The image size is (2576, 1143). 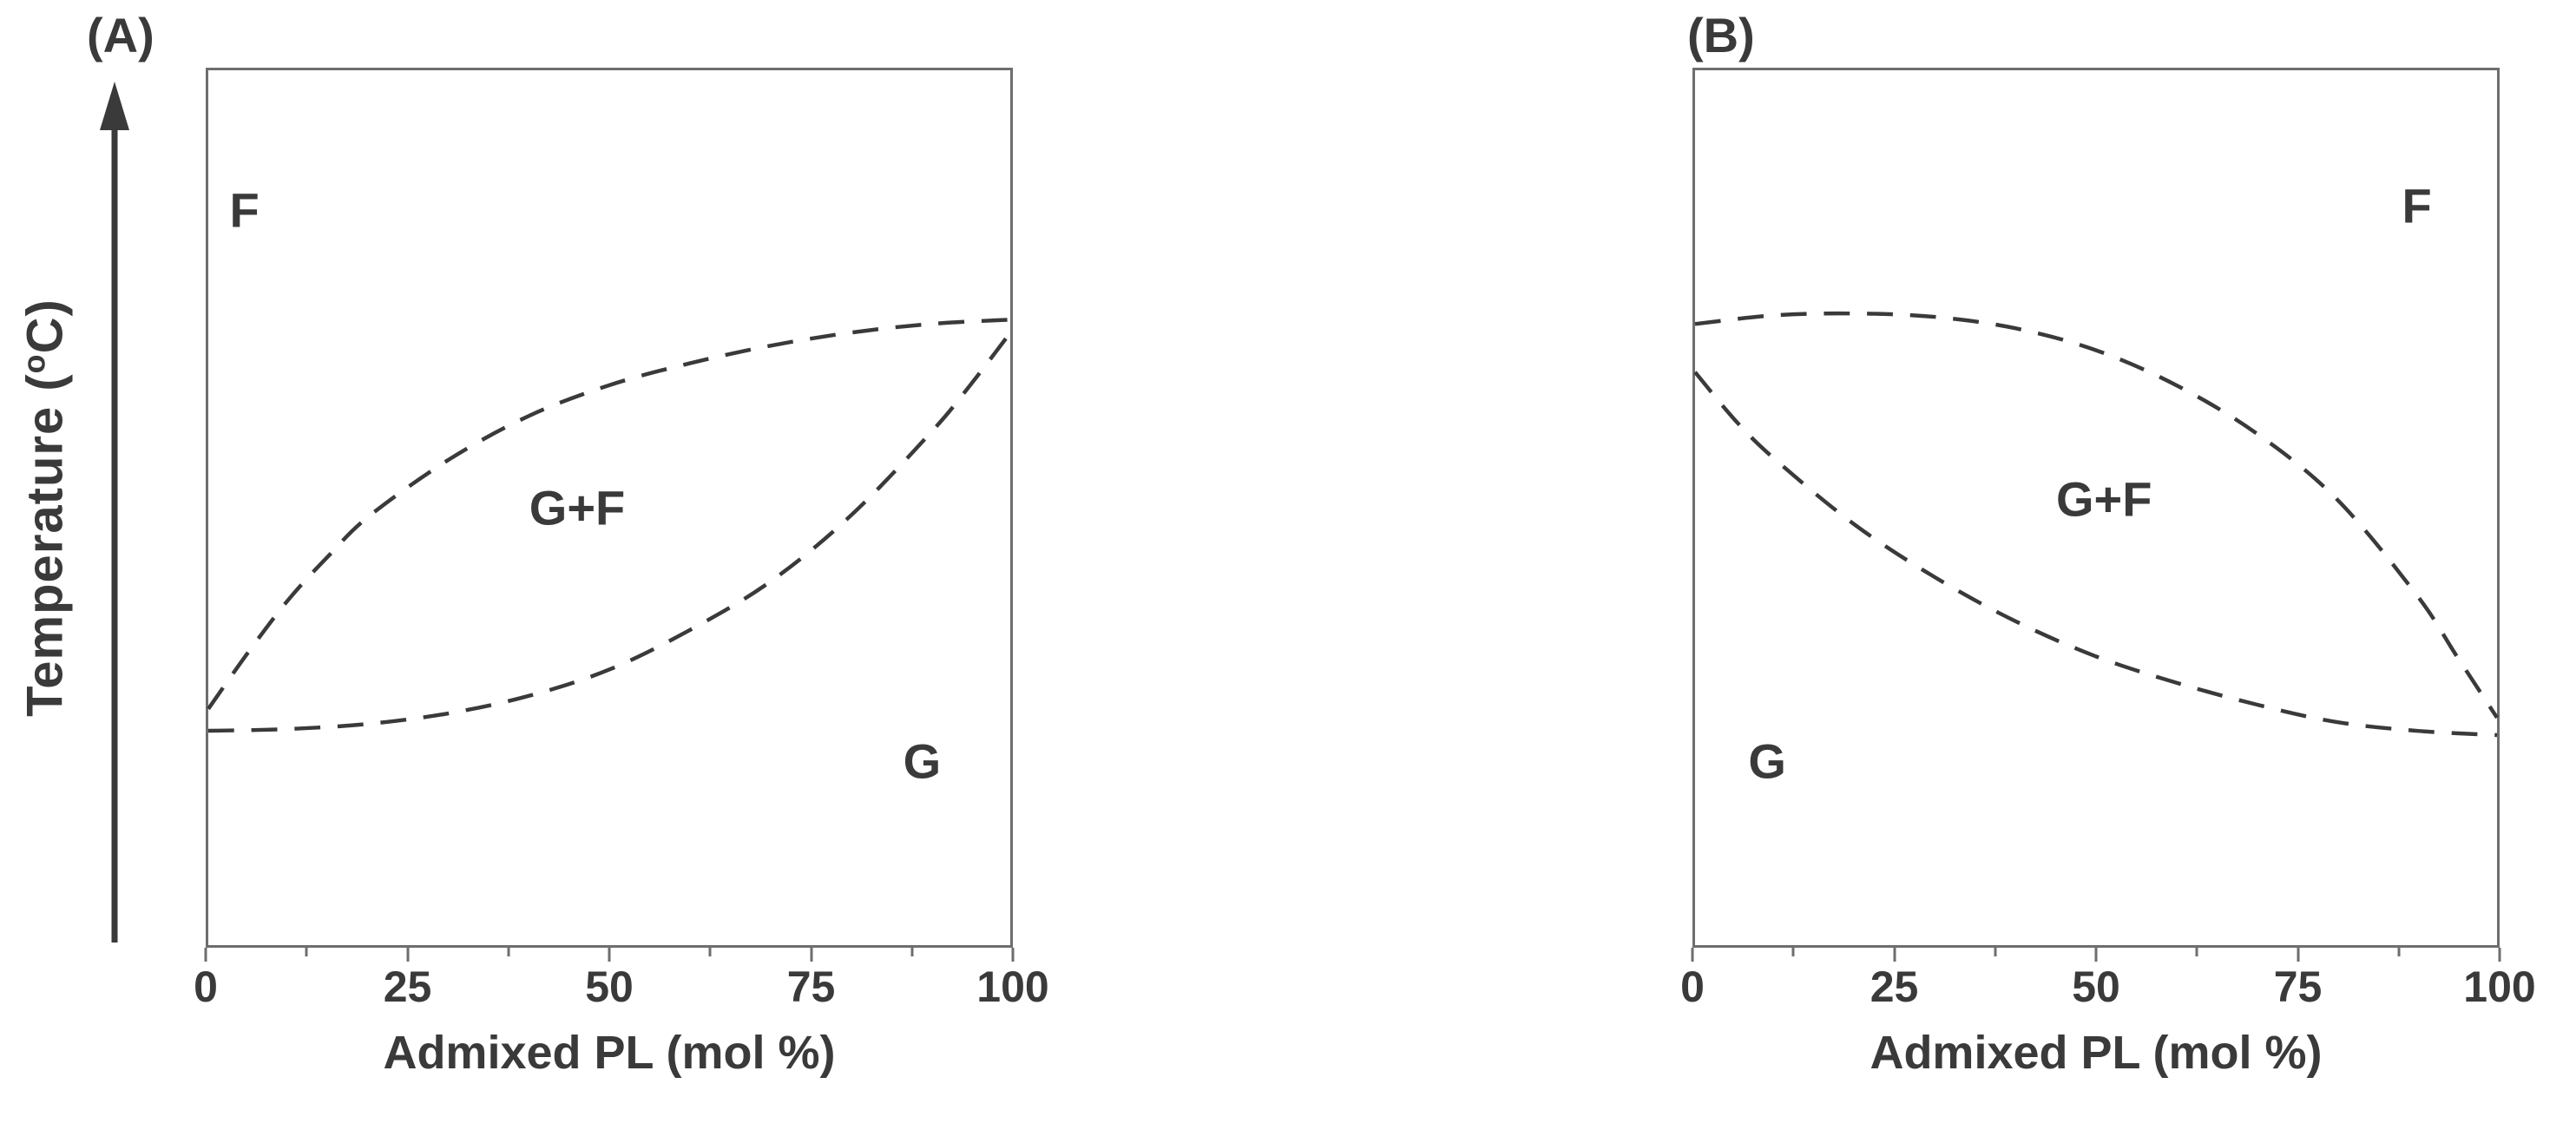 I want to click on region-label-gel-B: G, so click(x=1767, y=761).